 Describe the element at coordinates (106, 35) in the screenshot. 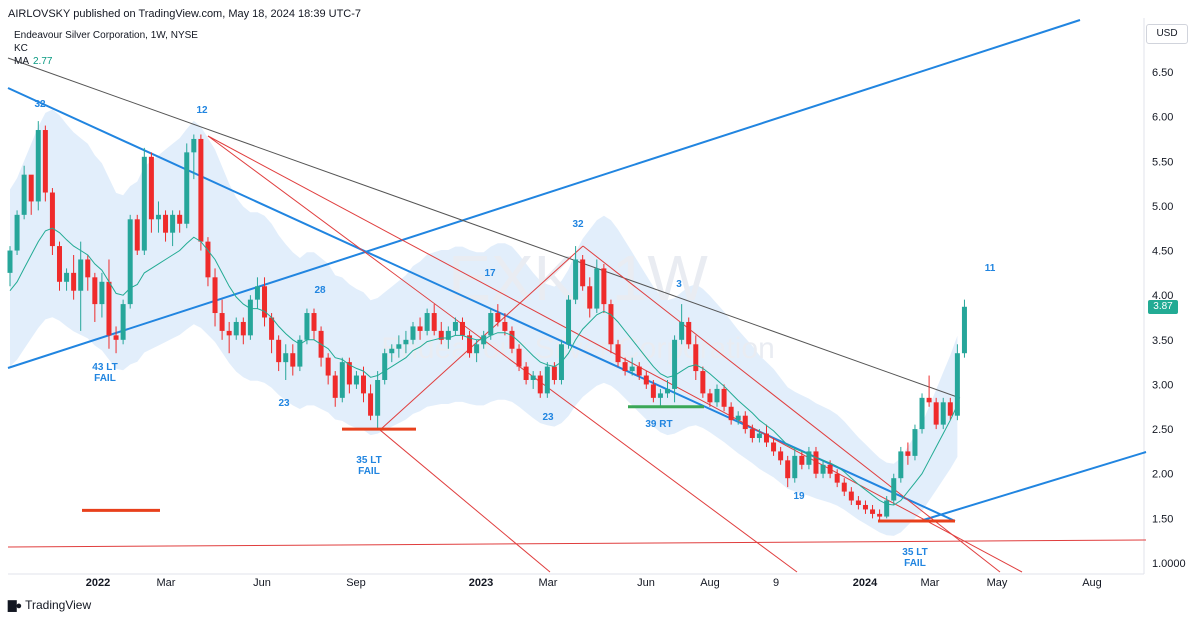

I see `symbol-title: Endeavour Silver Corporation, 1W, NYSE` at that location.